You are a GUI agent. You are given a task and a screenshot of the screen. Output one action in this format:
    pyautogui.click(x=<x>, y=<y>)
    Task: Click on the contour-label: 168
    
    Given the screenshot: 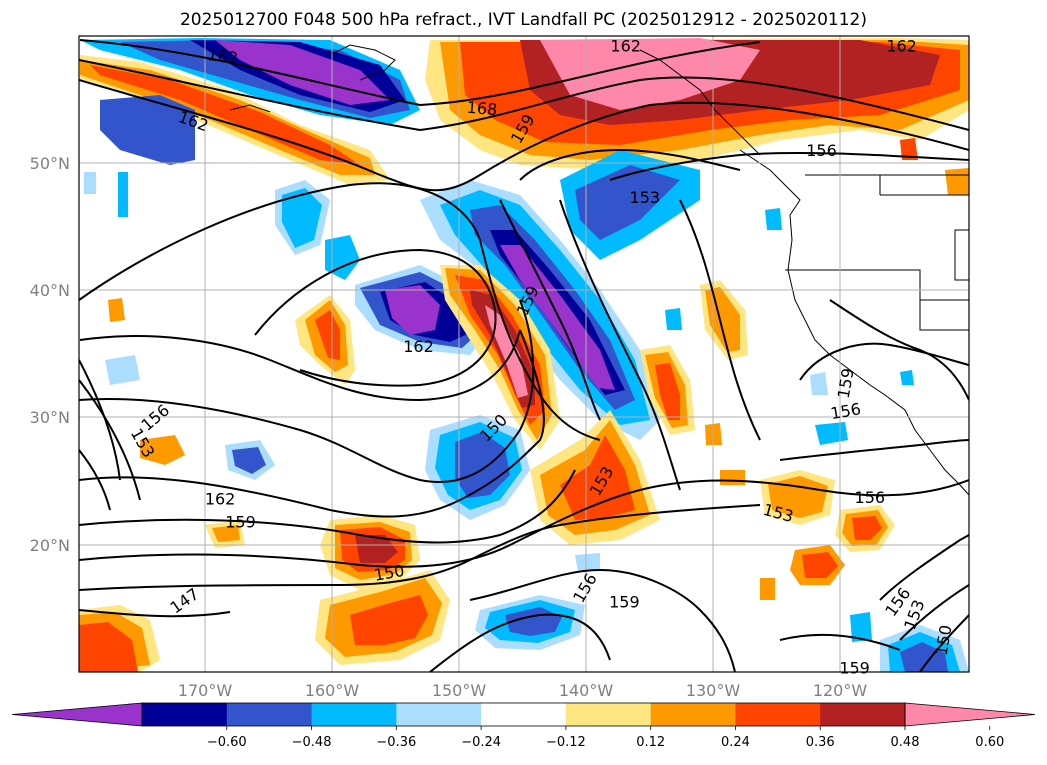 What is the action you would take?
    pyautogui.click(x=482, y=109)
    